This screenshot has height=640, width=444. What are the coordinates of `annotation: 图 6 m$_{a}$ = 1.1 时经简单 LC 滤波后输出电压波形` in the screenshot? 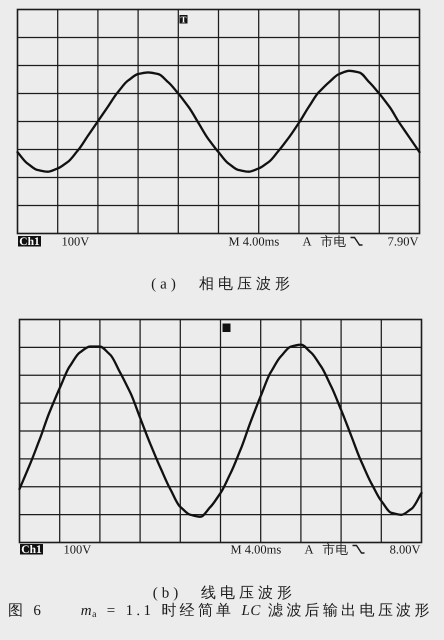 It's located at (220, 611).